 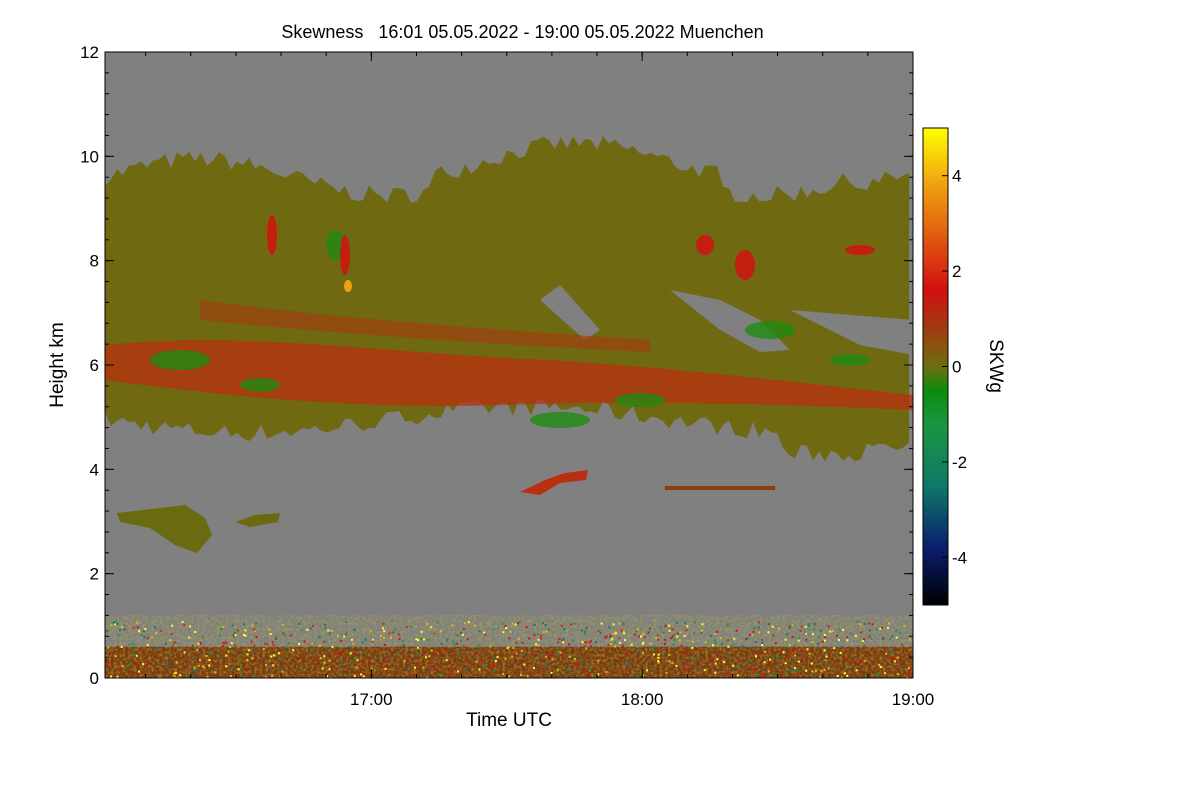 What do you see at coordinates (642, 699) in the screenshot?
I see `x-tick-label: 18:00` at bounding box center [642, 699].